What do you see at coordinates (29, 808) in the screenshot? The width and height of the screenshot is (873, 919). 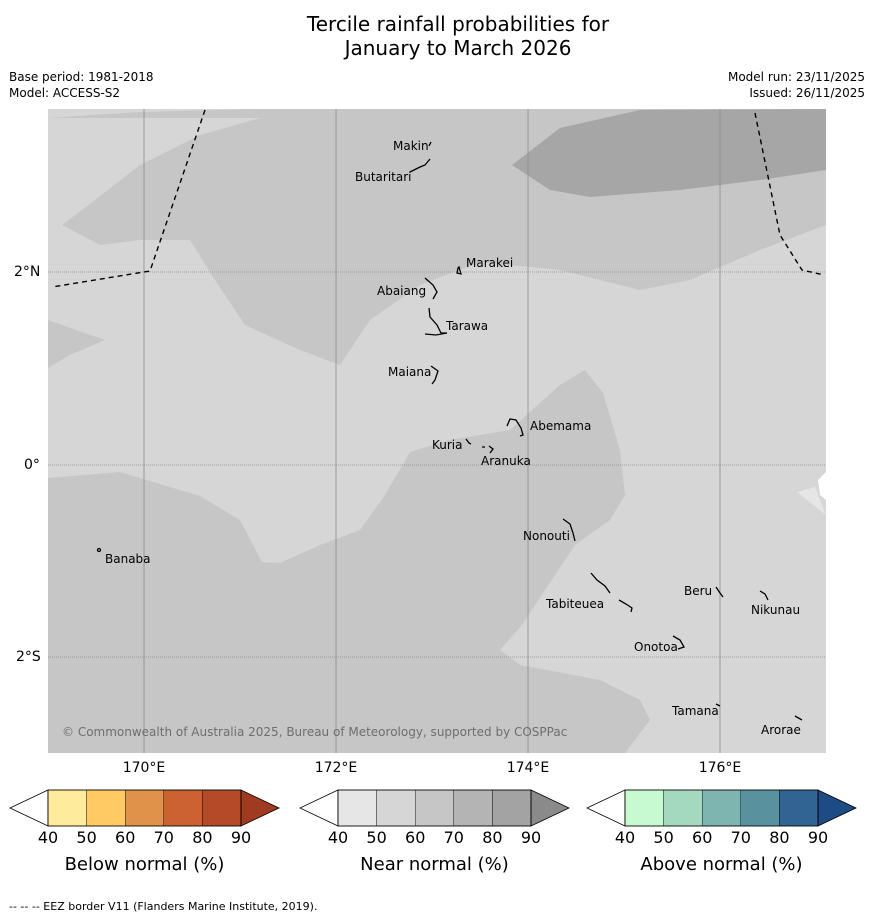 I see `colorbar-0-under-triangle` at bounding box center [29, 808].